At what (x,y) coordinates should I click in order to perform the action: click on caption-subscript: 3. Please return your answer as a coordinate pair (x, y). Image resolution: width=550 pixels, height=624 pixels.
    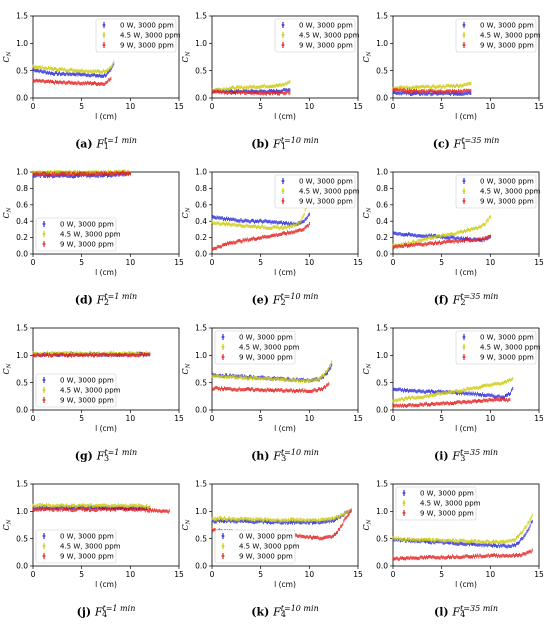
    Looking at the image, I should click on (463, 458).